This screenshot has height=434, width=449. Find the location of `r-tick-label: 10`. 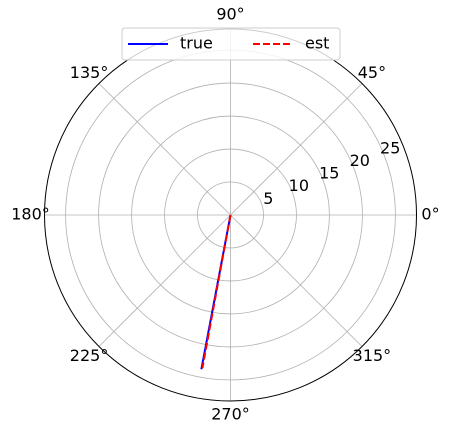

r-tick-label: 10 is located at coordinates (299, 185).